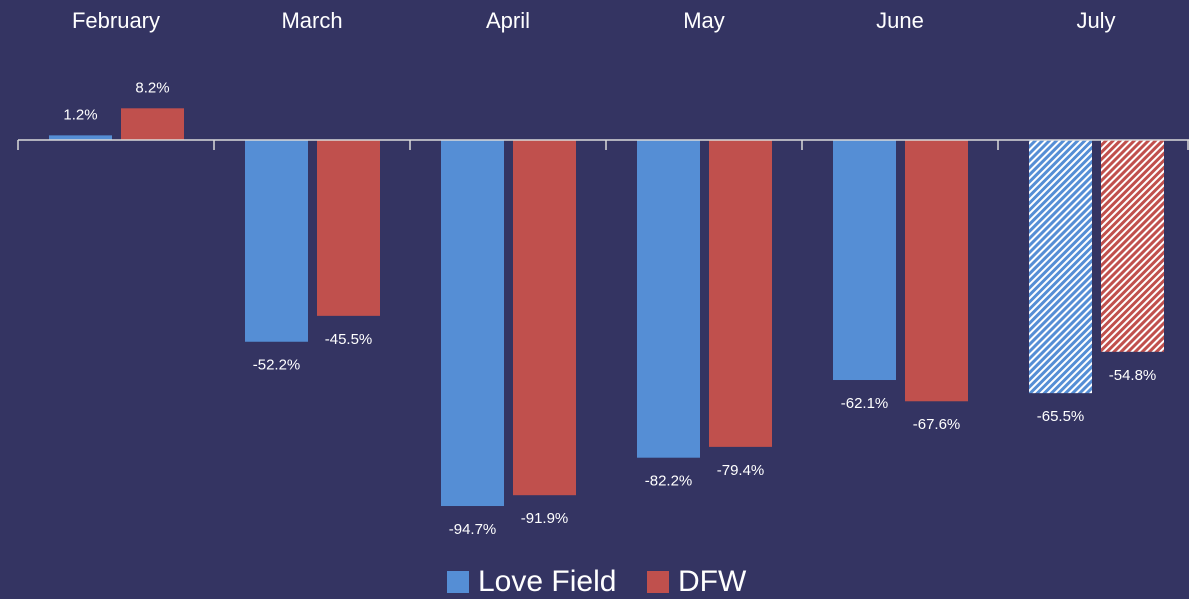 This screenshot has width=1189, height=599. Describe the element at coordinates (741, 470) in the screenshot. I see `data-label: -79.4%` at that location.